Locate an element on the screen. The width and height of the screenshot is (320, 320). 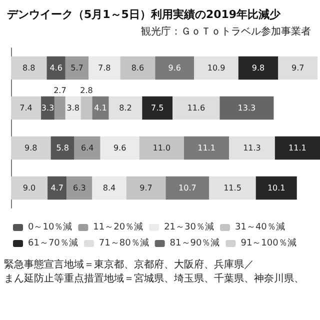
data-label: 8.6 is located at coordinates (137, 68).